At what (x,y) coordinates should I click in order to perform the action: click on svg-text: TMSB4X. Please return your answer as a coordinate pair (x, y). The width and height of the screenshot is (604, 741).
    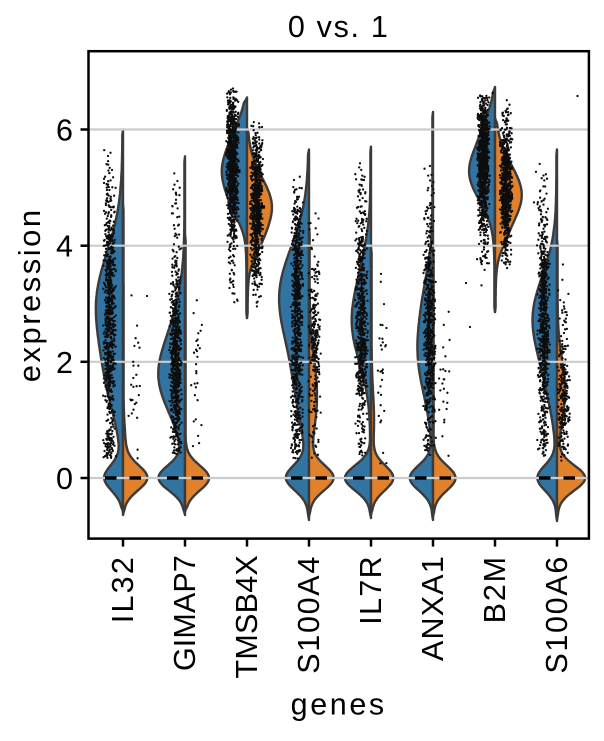
    Looking at the image, I should click on (247, 617).